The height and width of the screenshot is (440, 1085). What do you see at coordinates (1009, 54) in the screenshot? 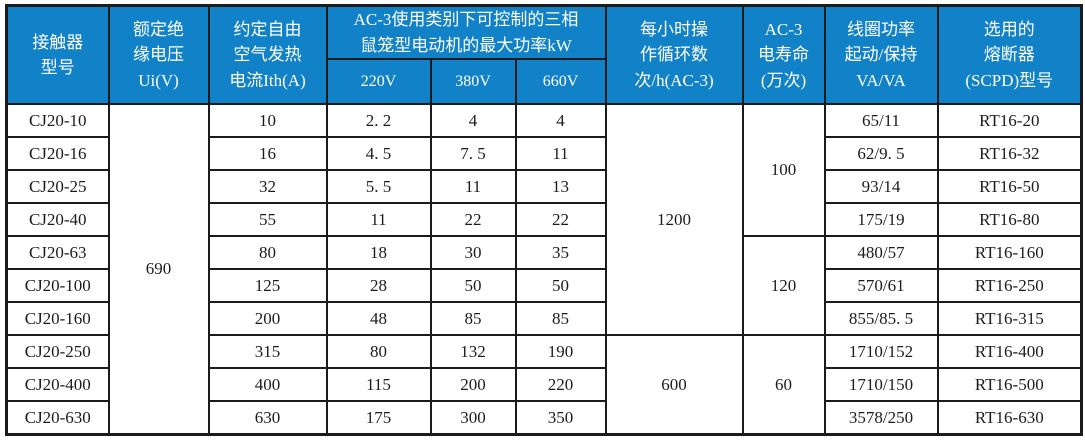
I see `header-fuse-type: 选用的 熔断器 (SCPD)型号` at bounding box center [1009, 54].